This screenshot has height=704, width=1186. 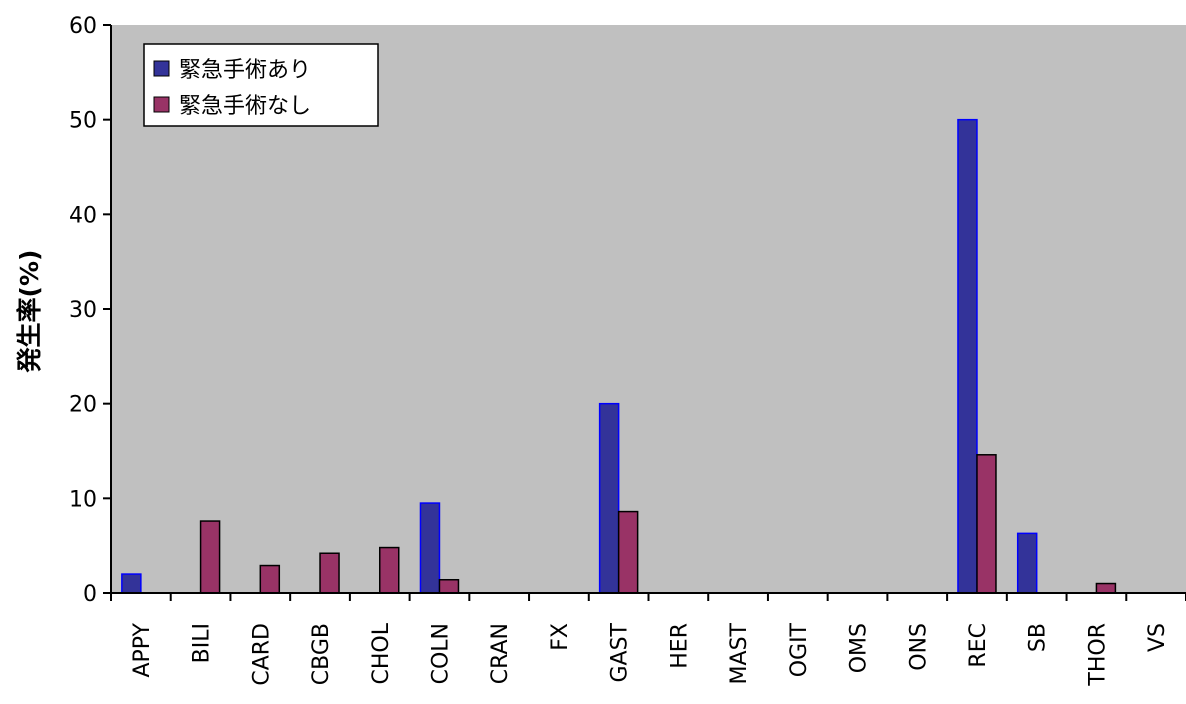 I want to click on y-tick-label: 50, so click(x=83, y=121).